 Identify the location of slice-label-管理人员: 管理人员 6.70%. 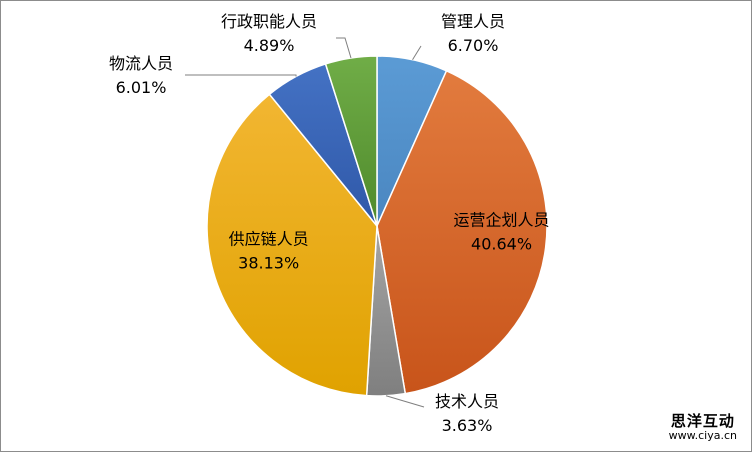
(473, 33).